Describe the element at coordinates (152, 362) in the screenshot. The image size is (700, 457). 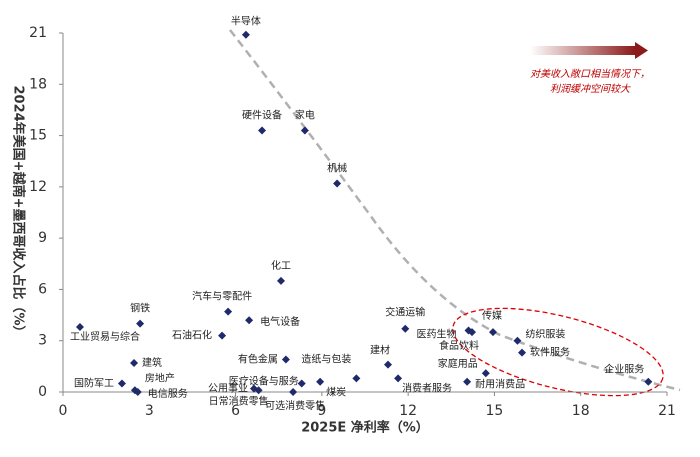
I see `point-label: 建筑` at that location.